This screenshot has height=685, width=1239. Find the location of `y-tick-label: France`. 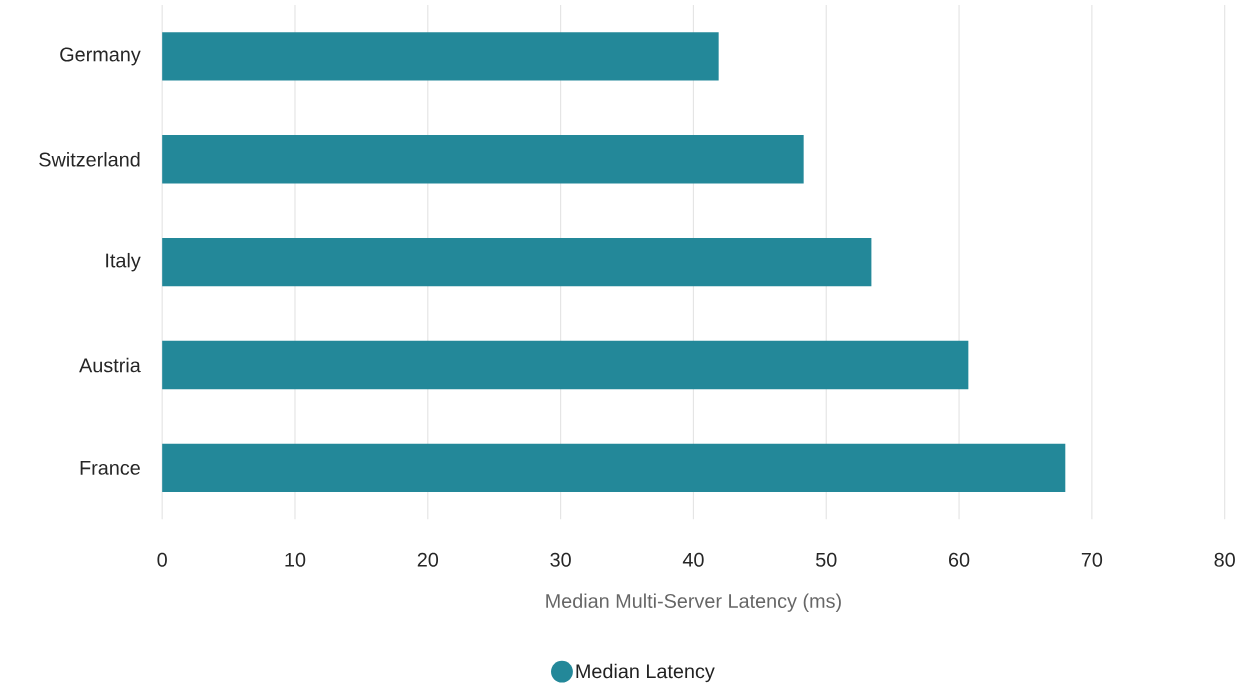

y-tick-label: France is located at coordinates (110, 468).